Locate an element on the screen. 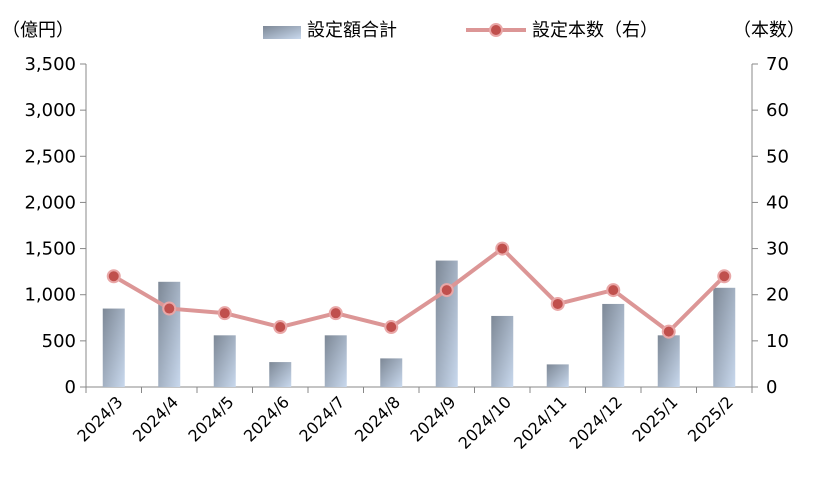 This screenshot has height=478, width=813. right-axis-tick-label: 20 is located at coordinates (777, 295).